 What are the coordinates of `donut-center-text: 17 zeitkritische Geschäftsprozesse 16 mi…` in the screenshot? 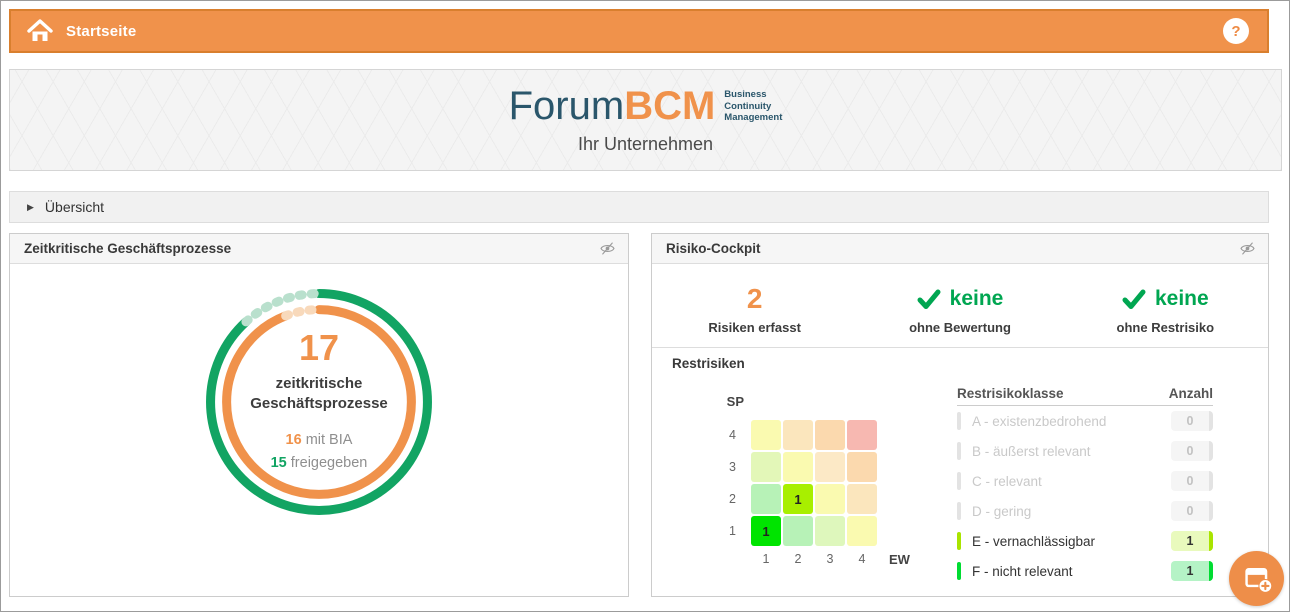 It's located at (319, 402).